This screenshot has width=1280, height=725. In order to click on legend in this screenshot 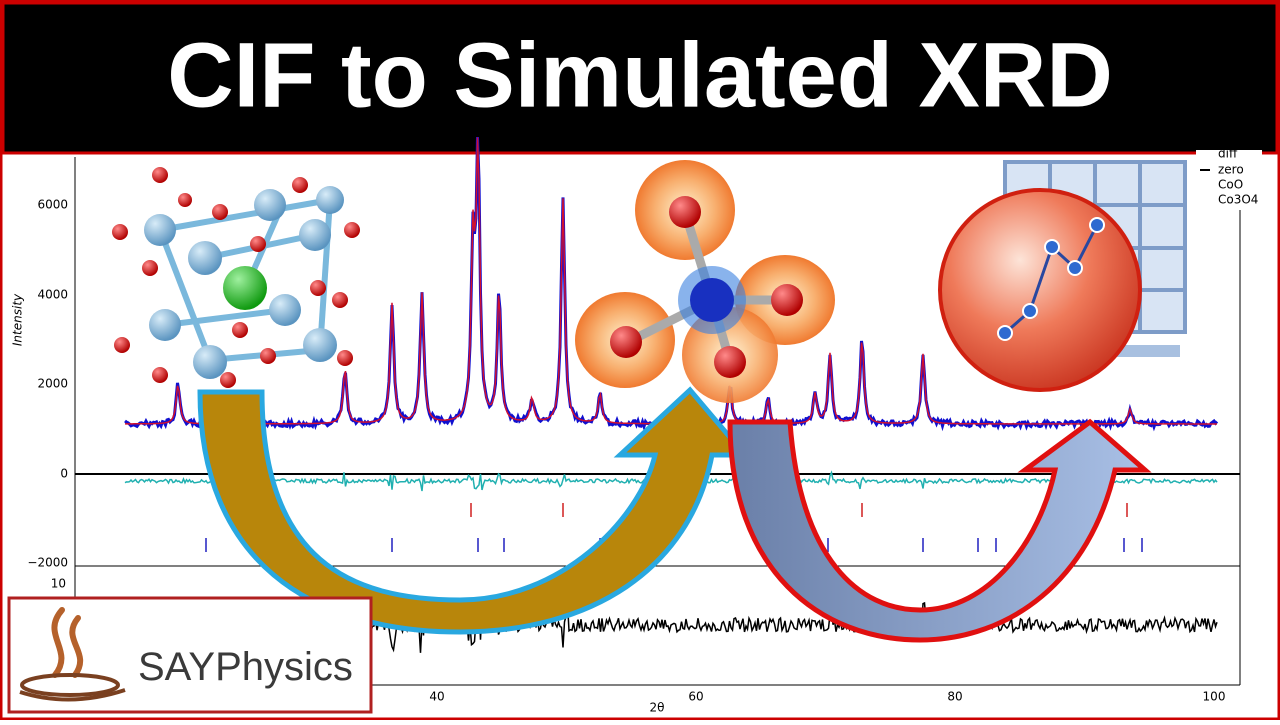, I will do `click(1229, 180)`.